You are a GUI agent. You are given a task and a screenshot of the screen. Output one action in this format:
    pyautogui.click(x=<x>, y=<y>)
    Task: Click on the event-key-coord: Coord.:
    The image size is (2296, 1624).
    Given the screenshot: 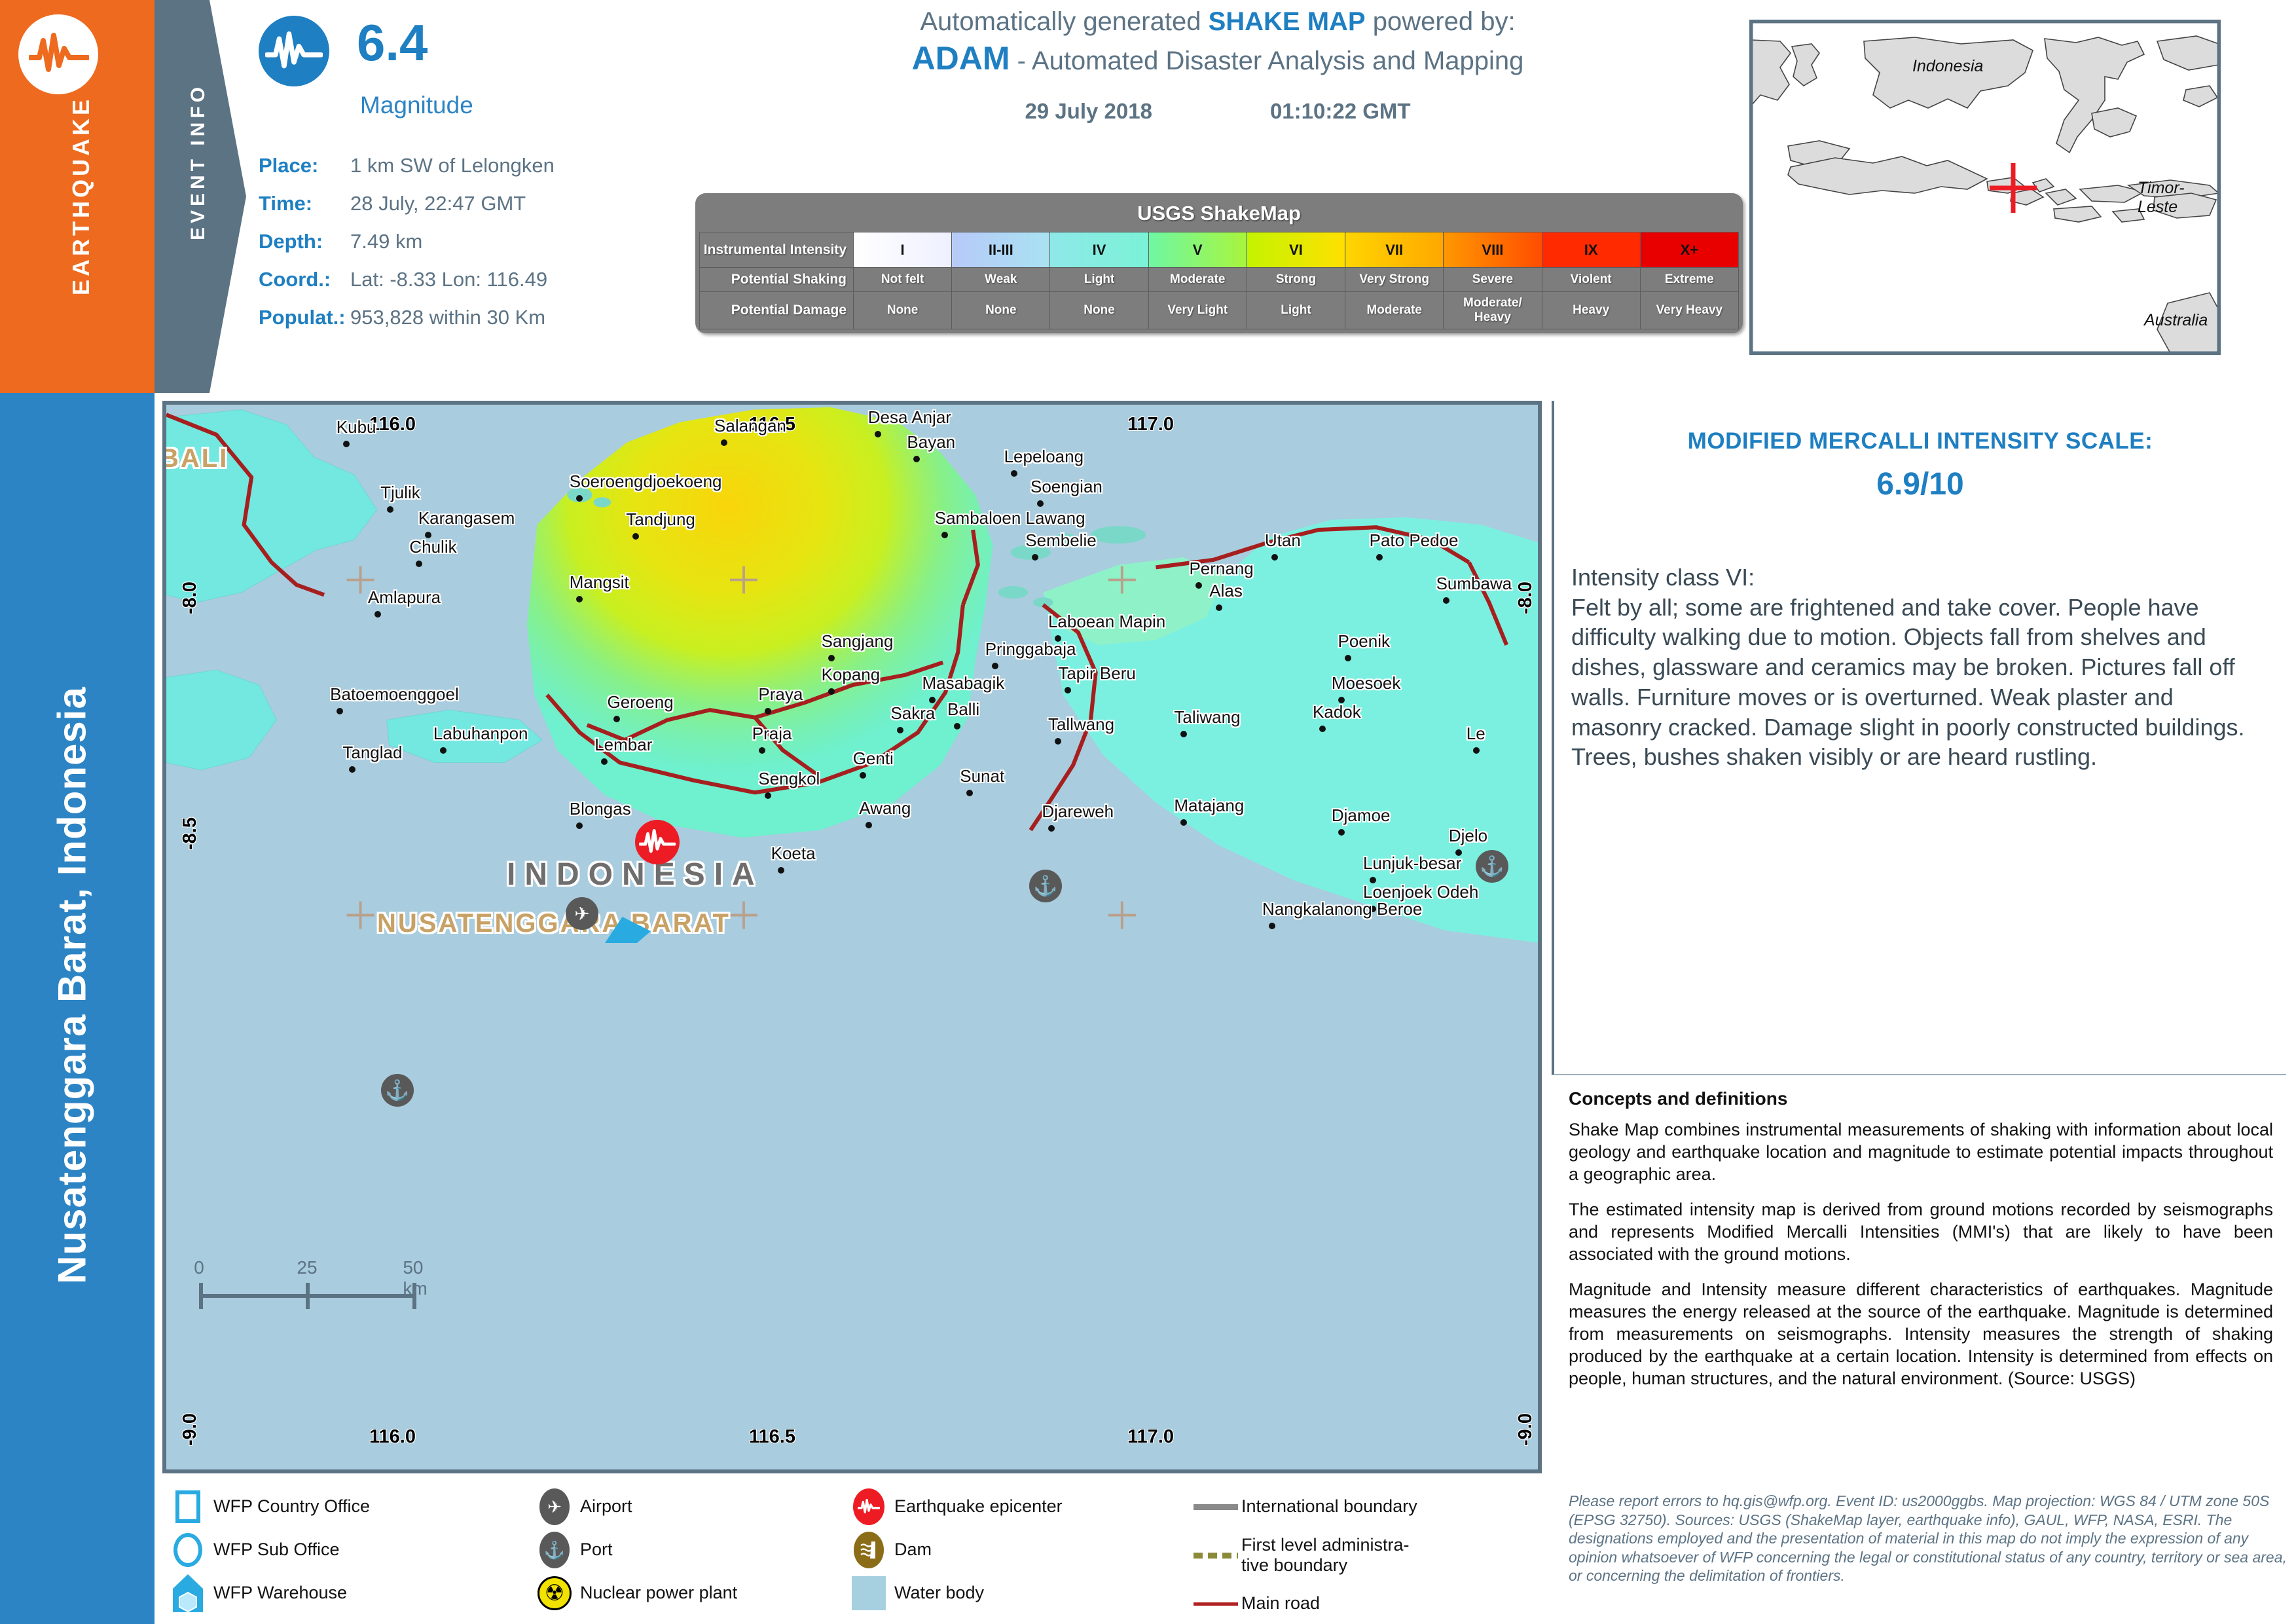 What is the action you would take?
    pyautogui.click(x=295, y=279)
    